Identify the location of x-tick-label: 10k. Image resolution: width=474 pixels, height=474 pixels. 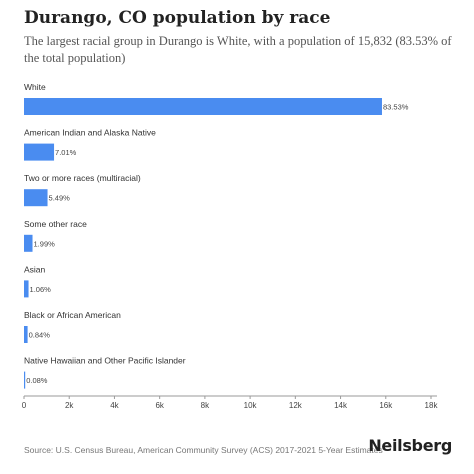
(251, 405).